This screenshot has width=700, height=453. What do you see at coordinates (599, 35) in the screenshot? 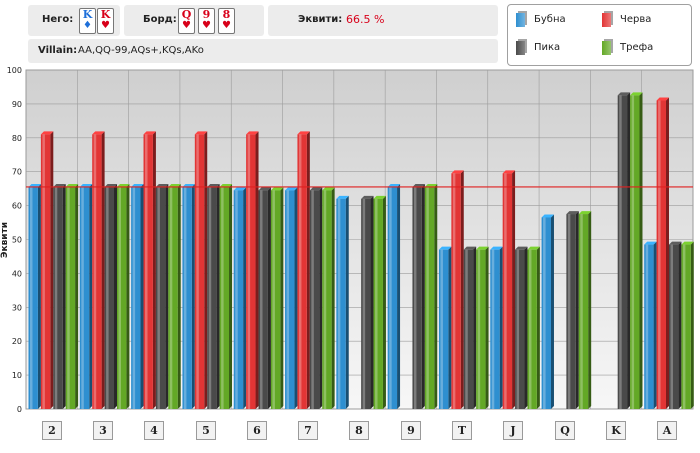
I see `chart-legend: Бубна Черва Пика Трефа` at bounding box center [599, 35].